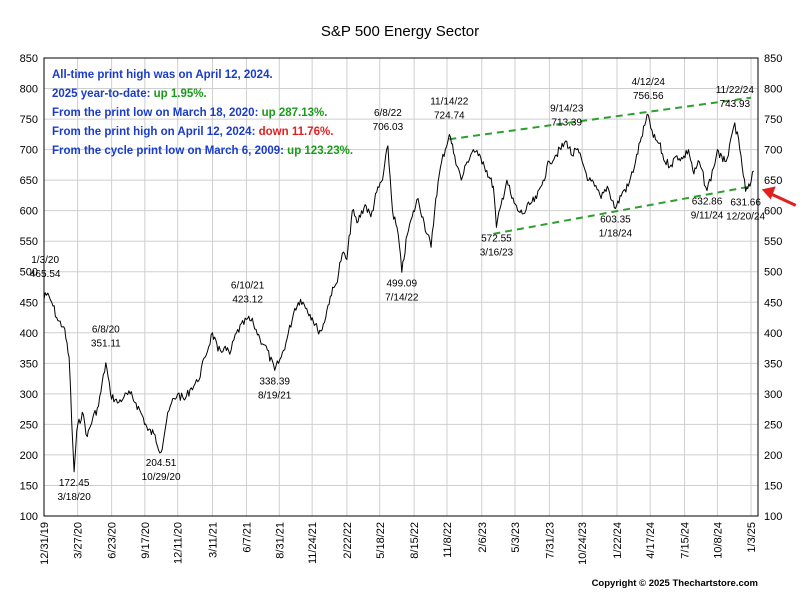  What do you see at coordinates (449, 101) in the screenshot?
I see `annotation-label: 11/14/22` at bounding box center [449, 101].